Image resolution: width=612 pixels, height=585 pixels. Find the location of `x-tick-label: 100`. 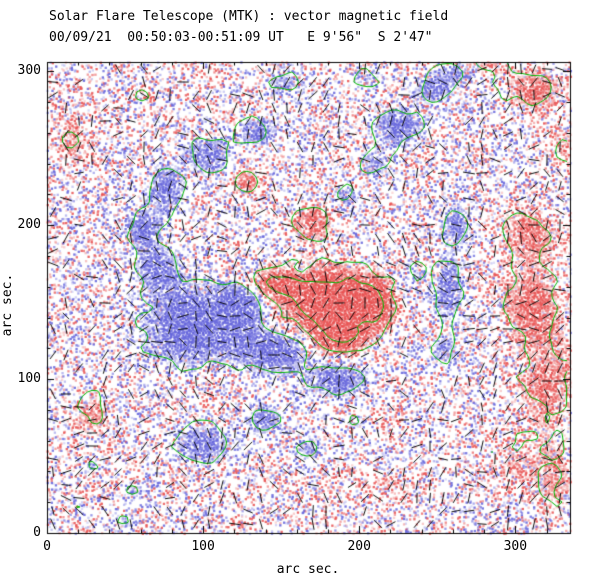

x-tick-label: 100 is located at coordinates (203, 546).